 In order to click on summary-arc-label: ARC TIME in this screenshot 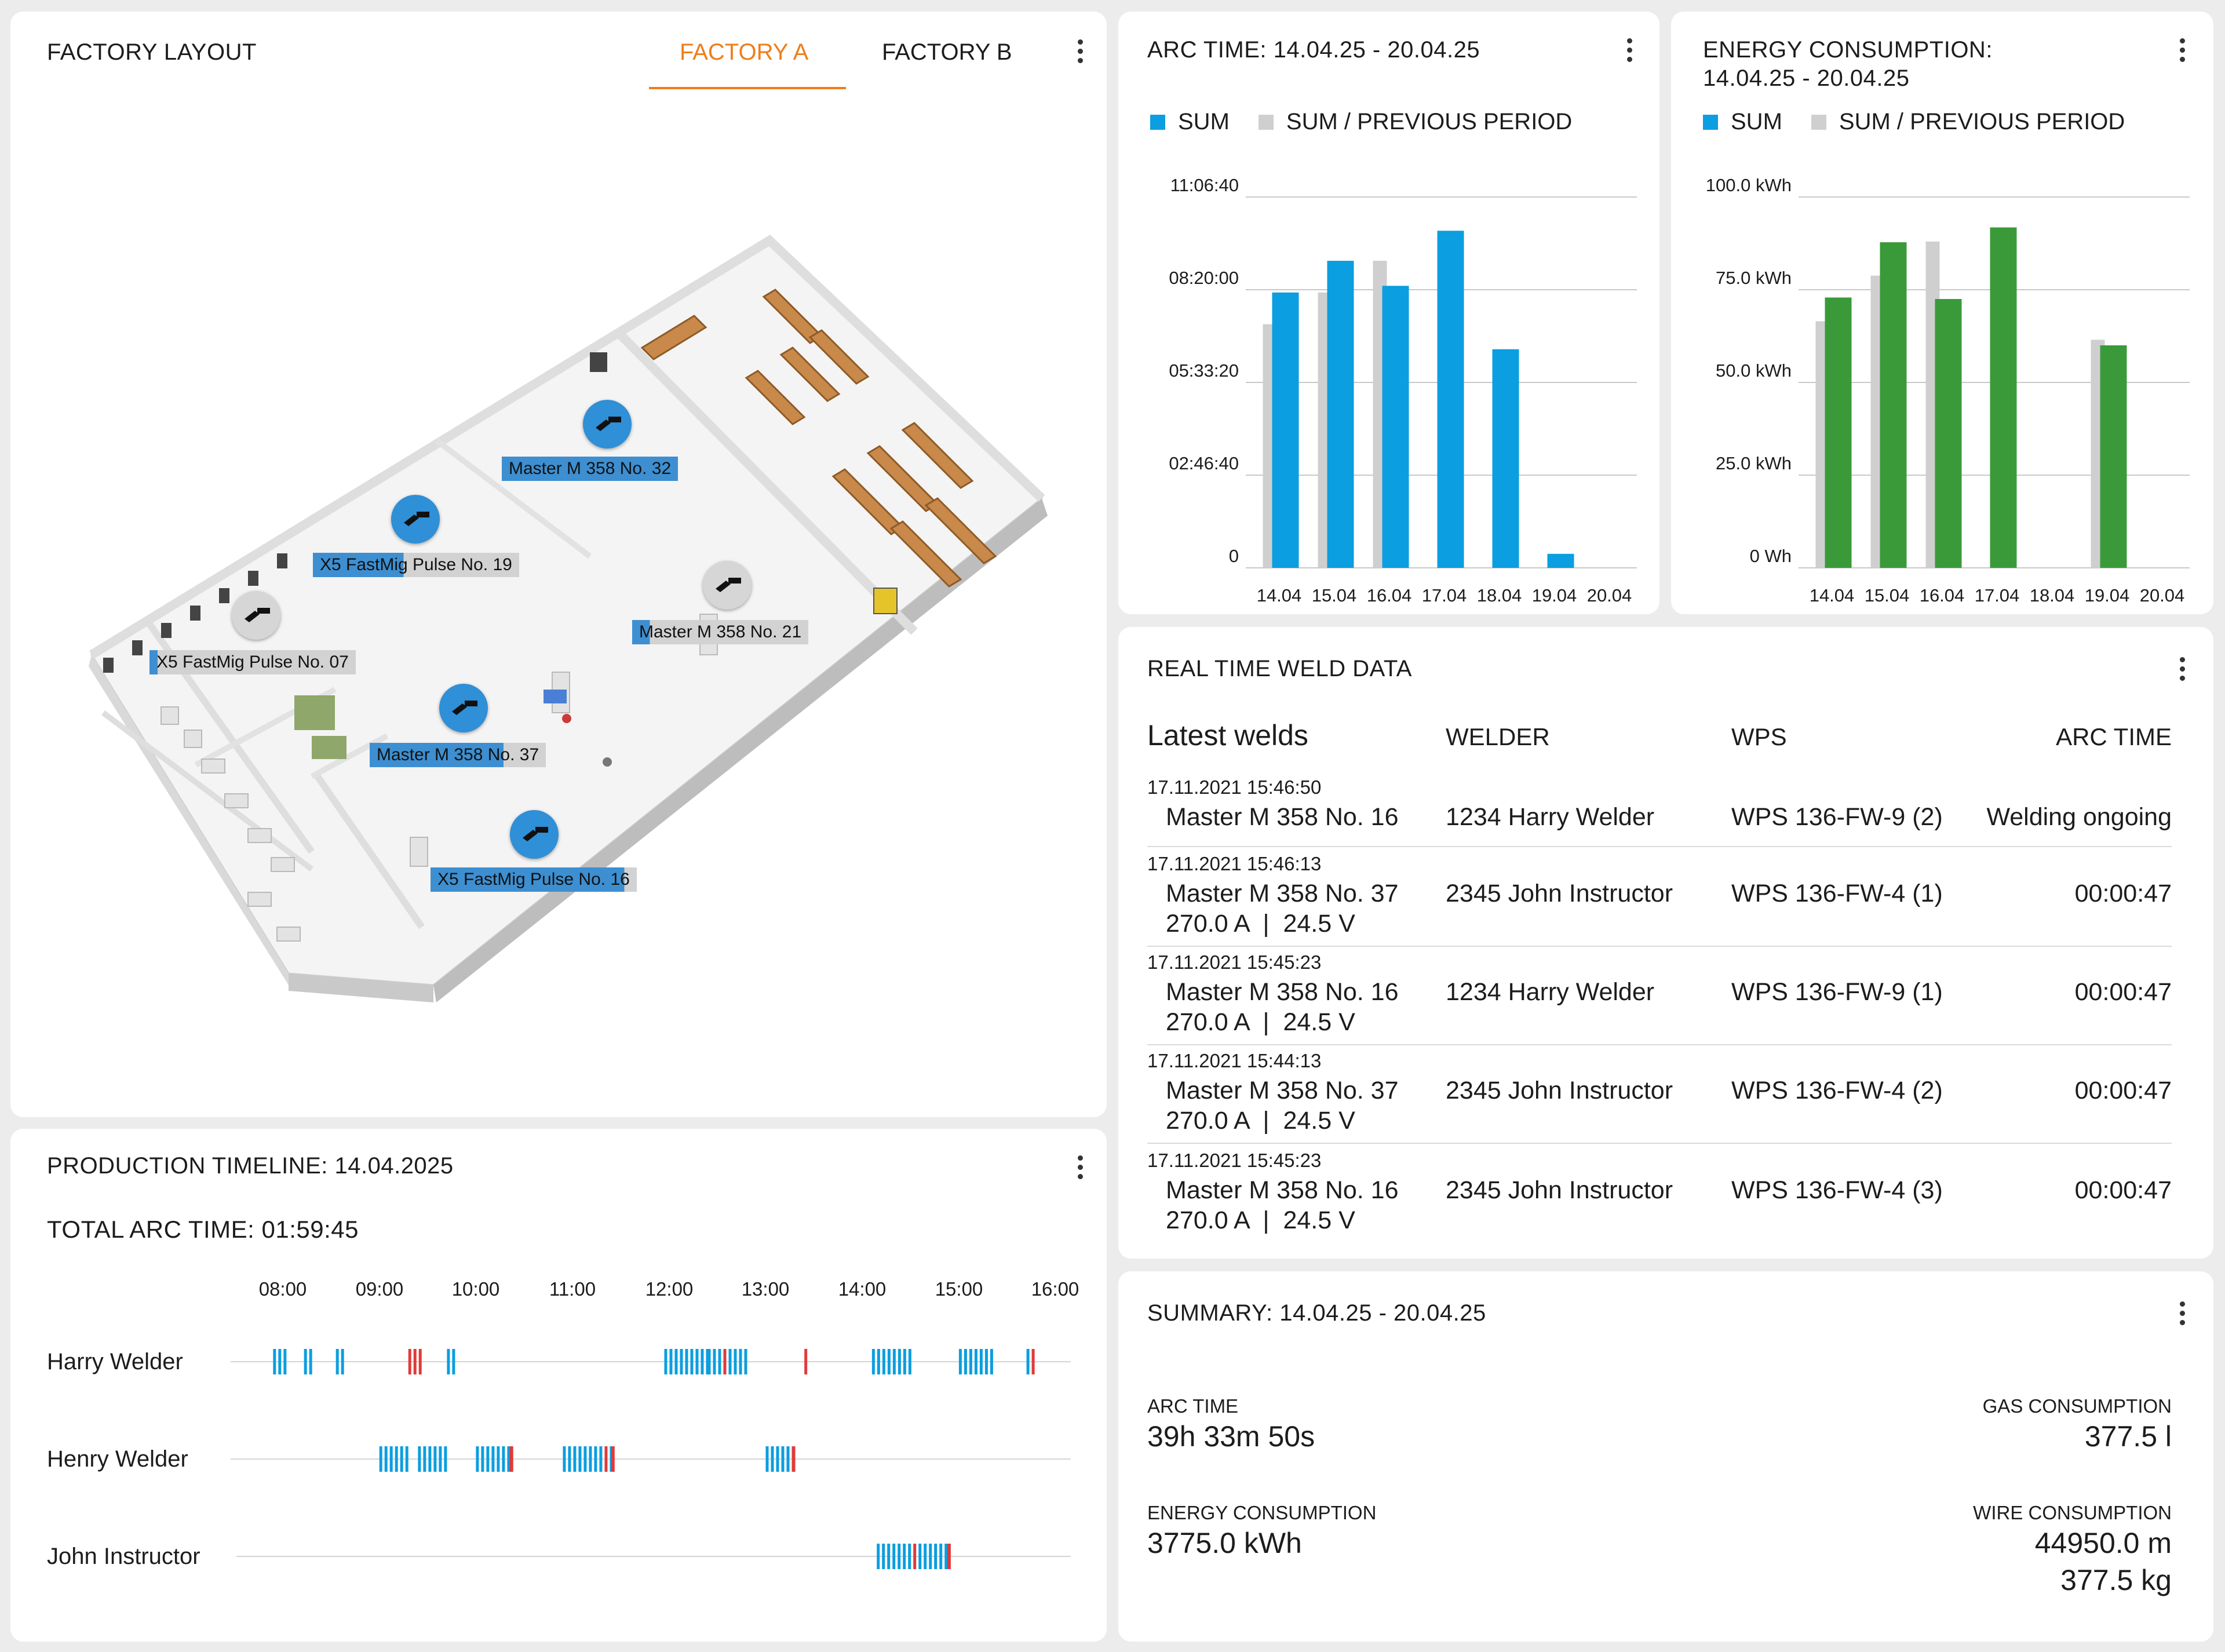, I will do `click(1193, 1406)`.